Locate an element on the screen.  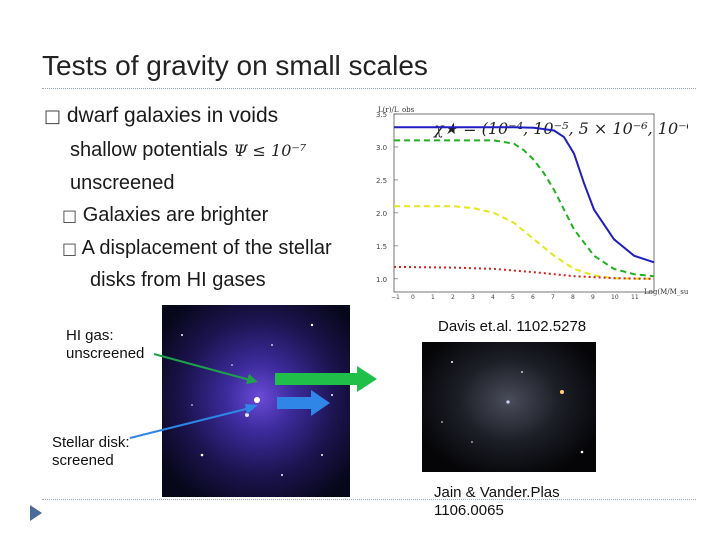
stellar-pointer-head is located at coordinates (251, 409).